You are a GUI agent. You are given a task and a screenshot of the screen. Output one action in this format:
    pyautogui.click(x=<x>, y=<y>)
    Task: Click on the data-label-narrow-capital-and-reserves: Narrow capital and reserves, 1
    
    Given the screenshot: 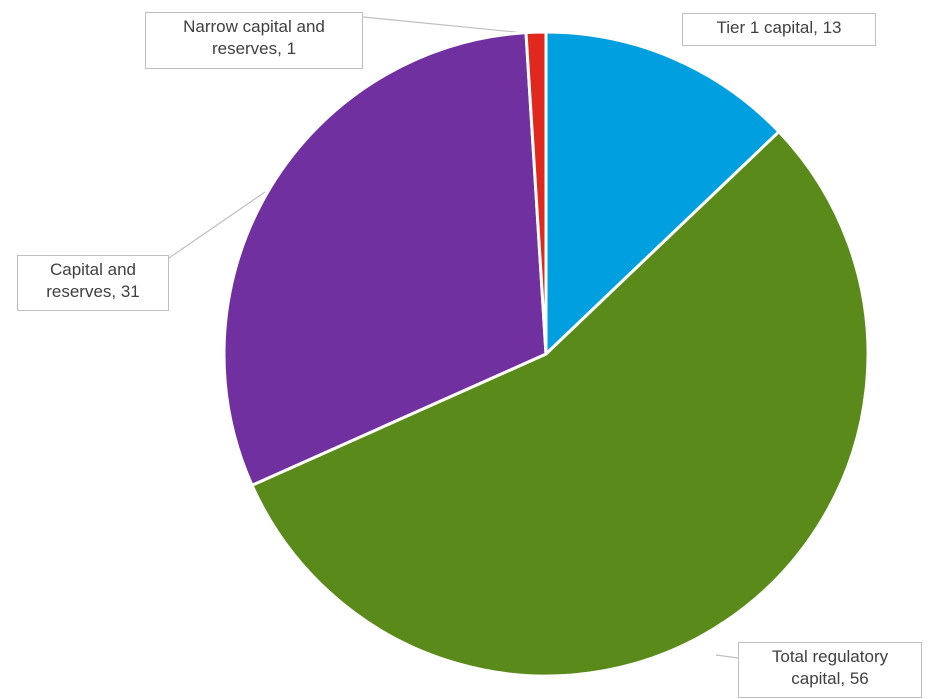 What is the action you would take?
    pyautogui.click(x=254, y=40)
    